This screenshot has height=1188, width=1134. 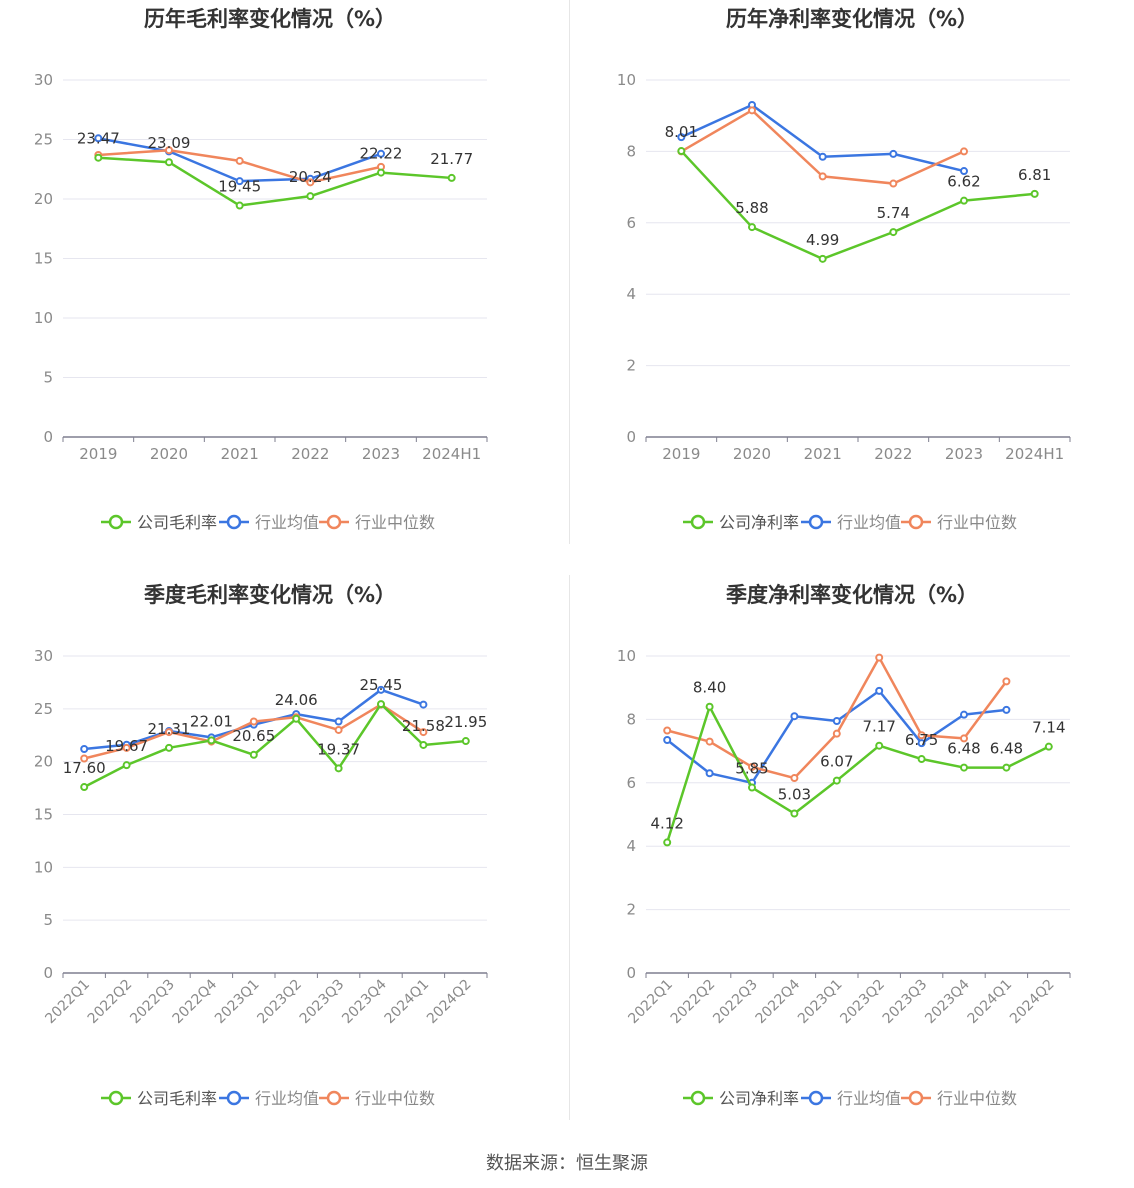 What do you see at coordinates (778, 1001) in the screenshot?
I see `x-tick-label: 2022Q4` at bounding box center [778, 1001].